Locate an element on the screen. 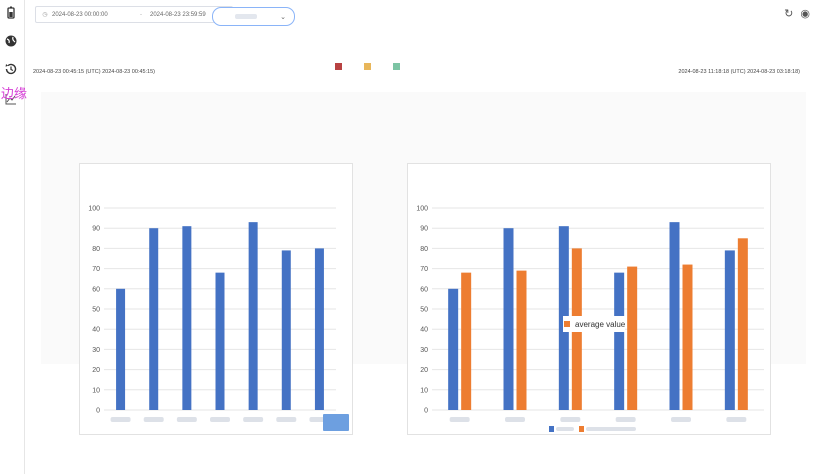  color-legend is located at coordinates (367, 66).